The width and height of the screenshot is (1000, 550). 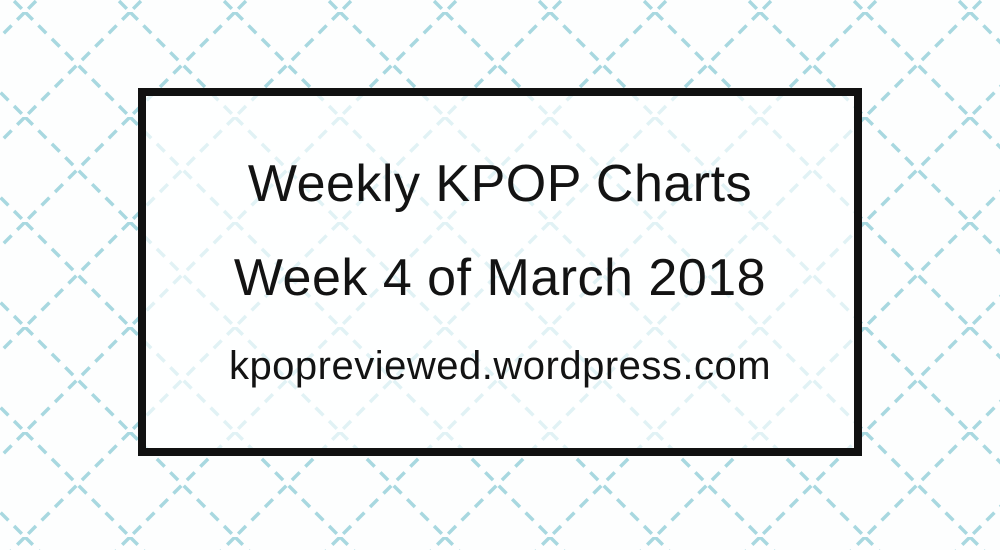 What do you see at coordinates (500, 184) in the screenshot?
I see `banner-title: Weekly KPOP Charts` at bounding box center [500, 184].